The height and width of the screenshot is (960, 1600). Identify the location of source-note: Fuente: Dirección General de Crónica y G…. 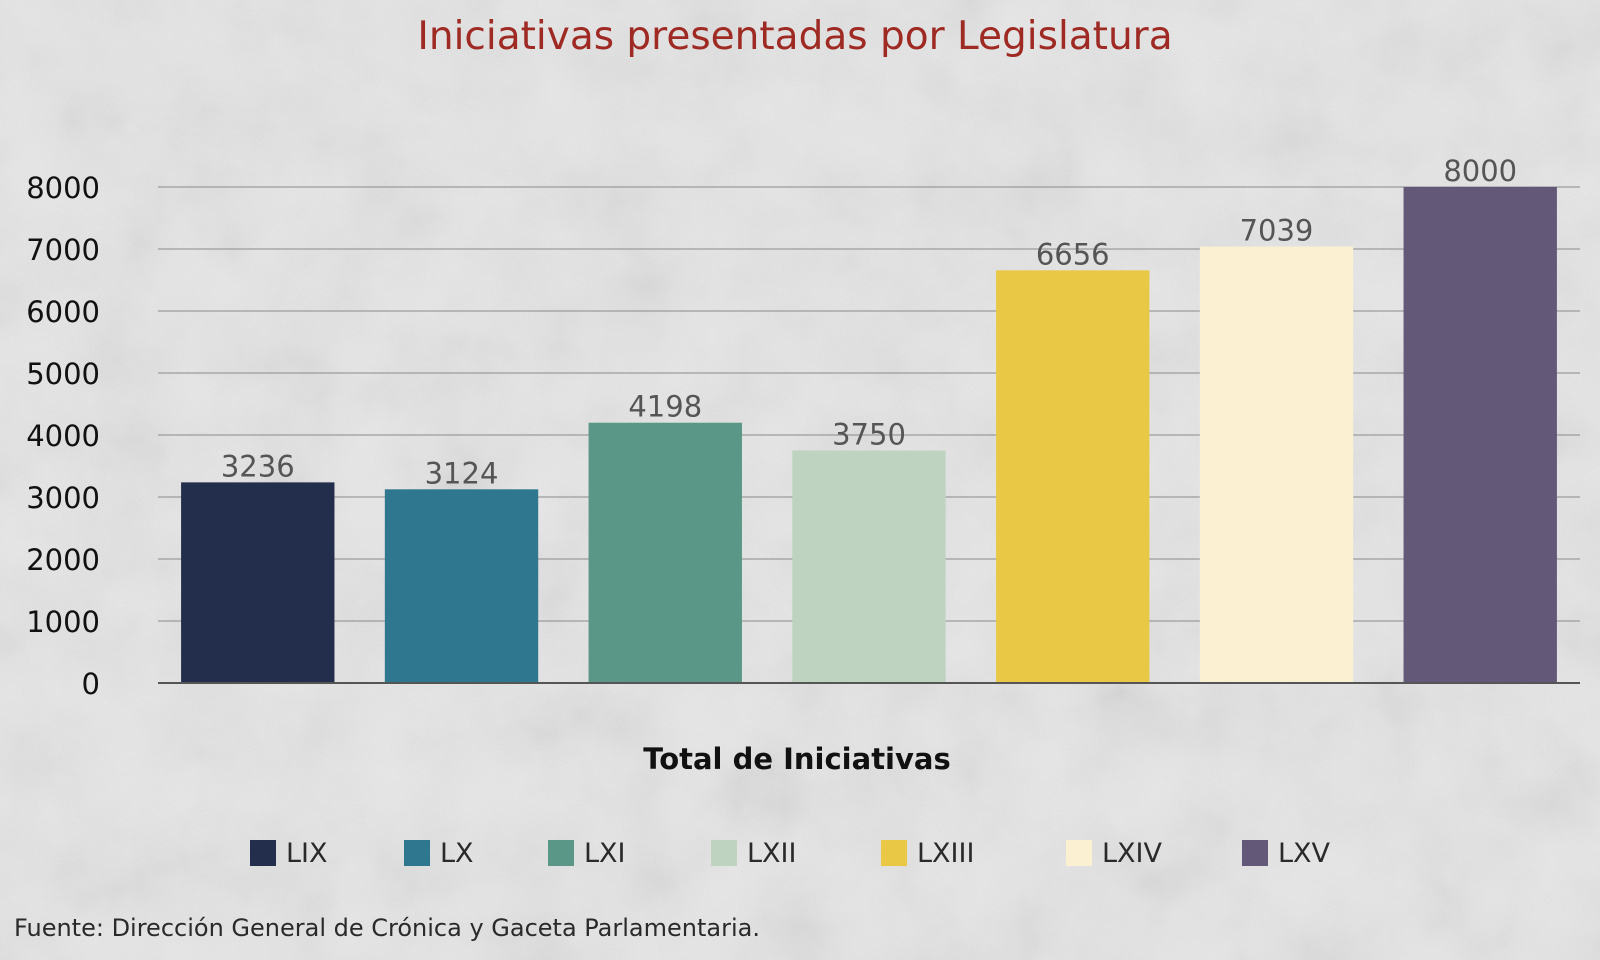
(387, 928).